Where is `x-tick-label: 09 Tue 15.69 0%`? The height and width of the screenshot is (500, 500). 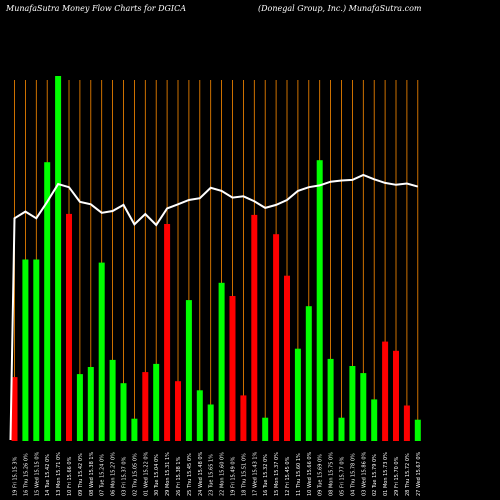
x-tick-label: 09 Tue 15.69 0% is located at coordinates (321, 475).